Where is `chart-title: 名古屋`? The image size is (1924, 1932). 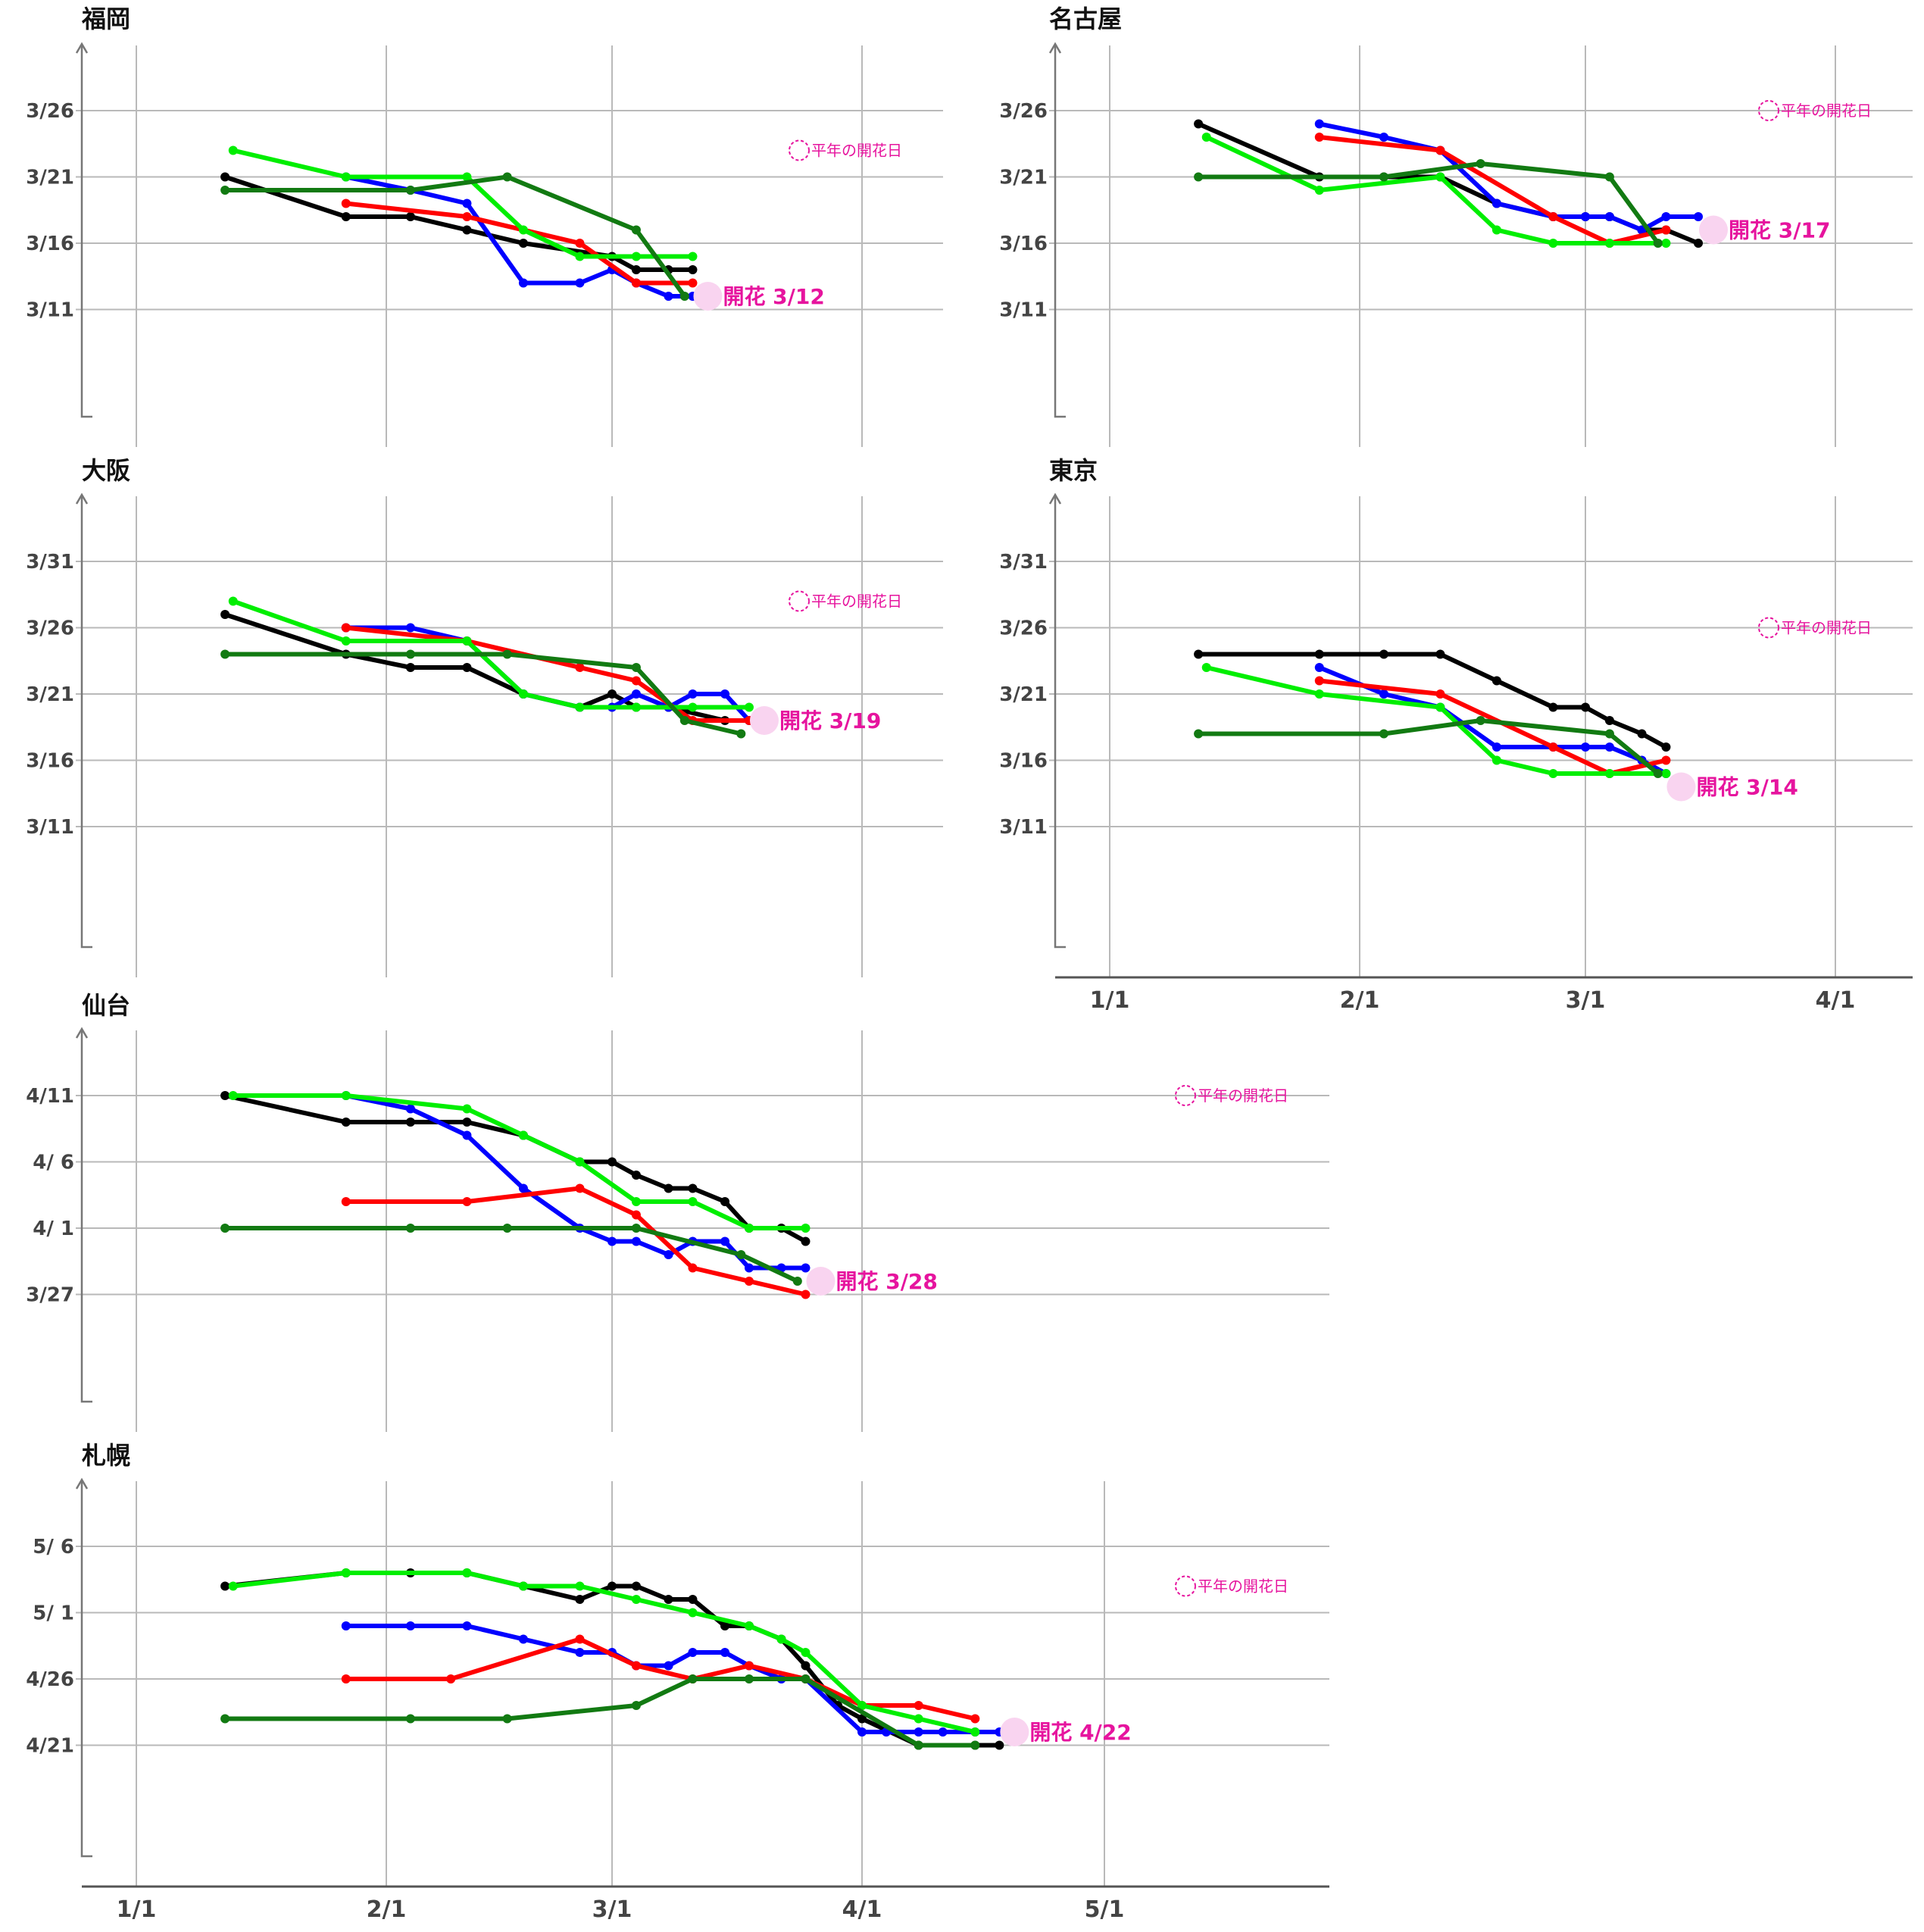 chart-title: 名古屋 is located at coordinates (1085, 19).